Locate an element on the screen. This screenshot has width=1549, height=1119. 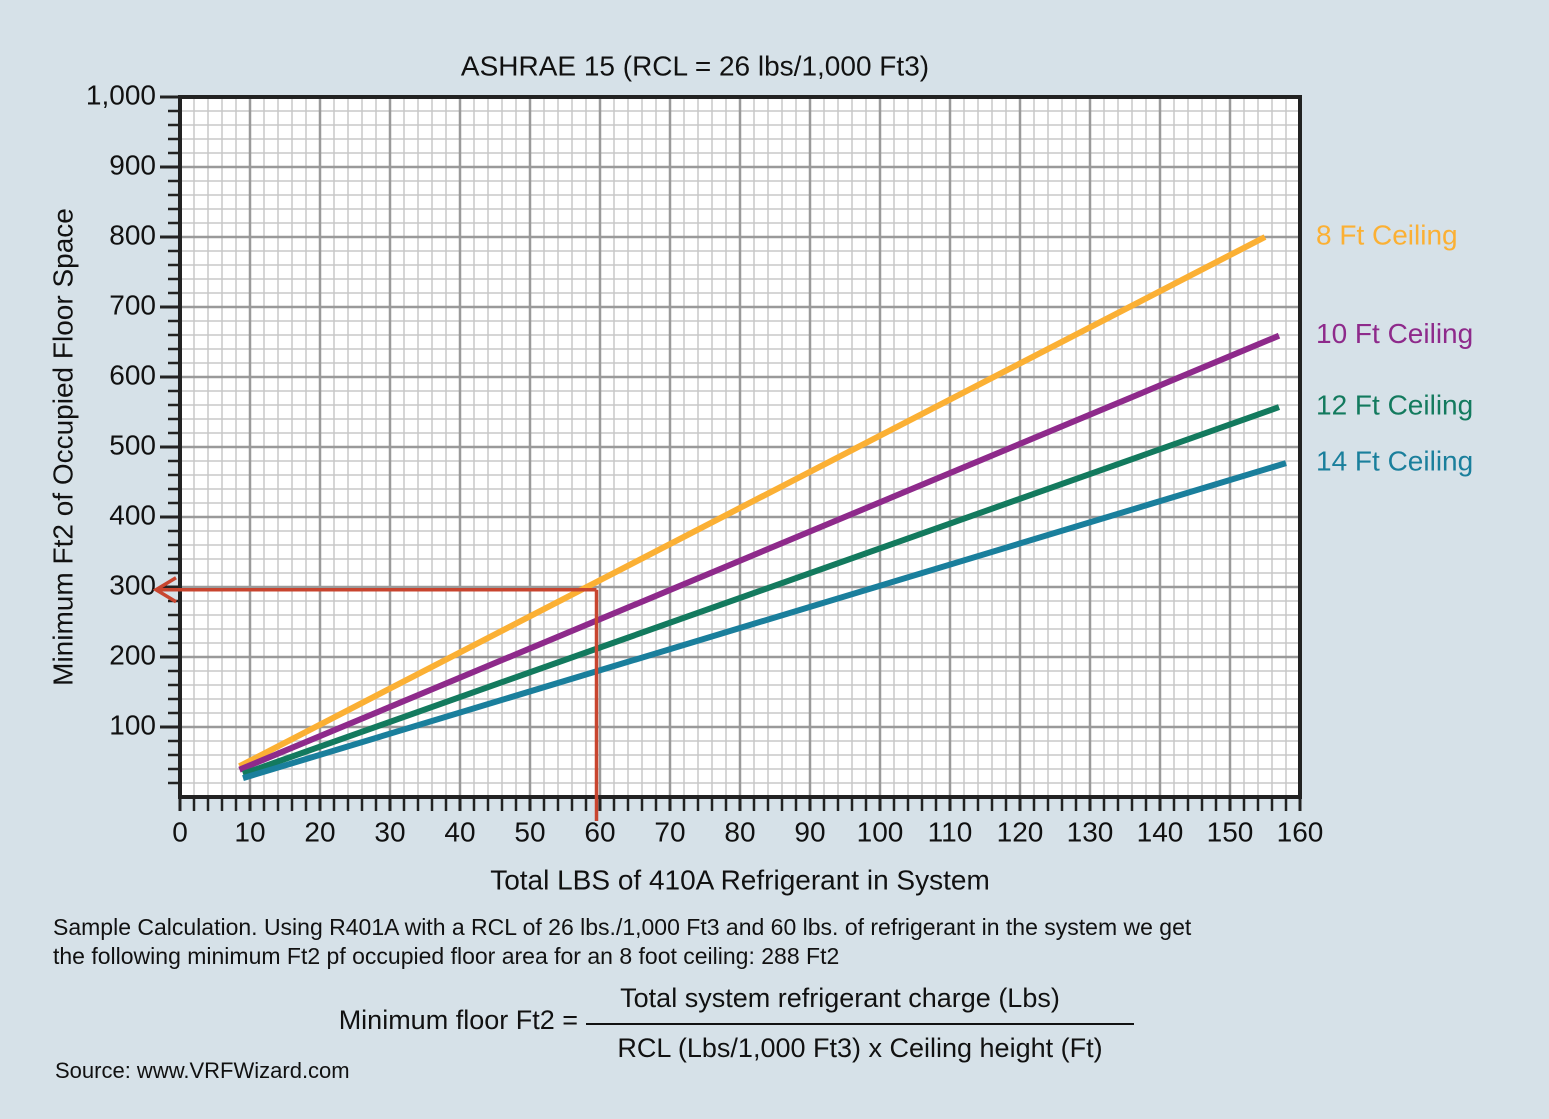
formula-left: Minimum floor Ft2 = is located at coordinates (458, 1020).